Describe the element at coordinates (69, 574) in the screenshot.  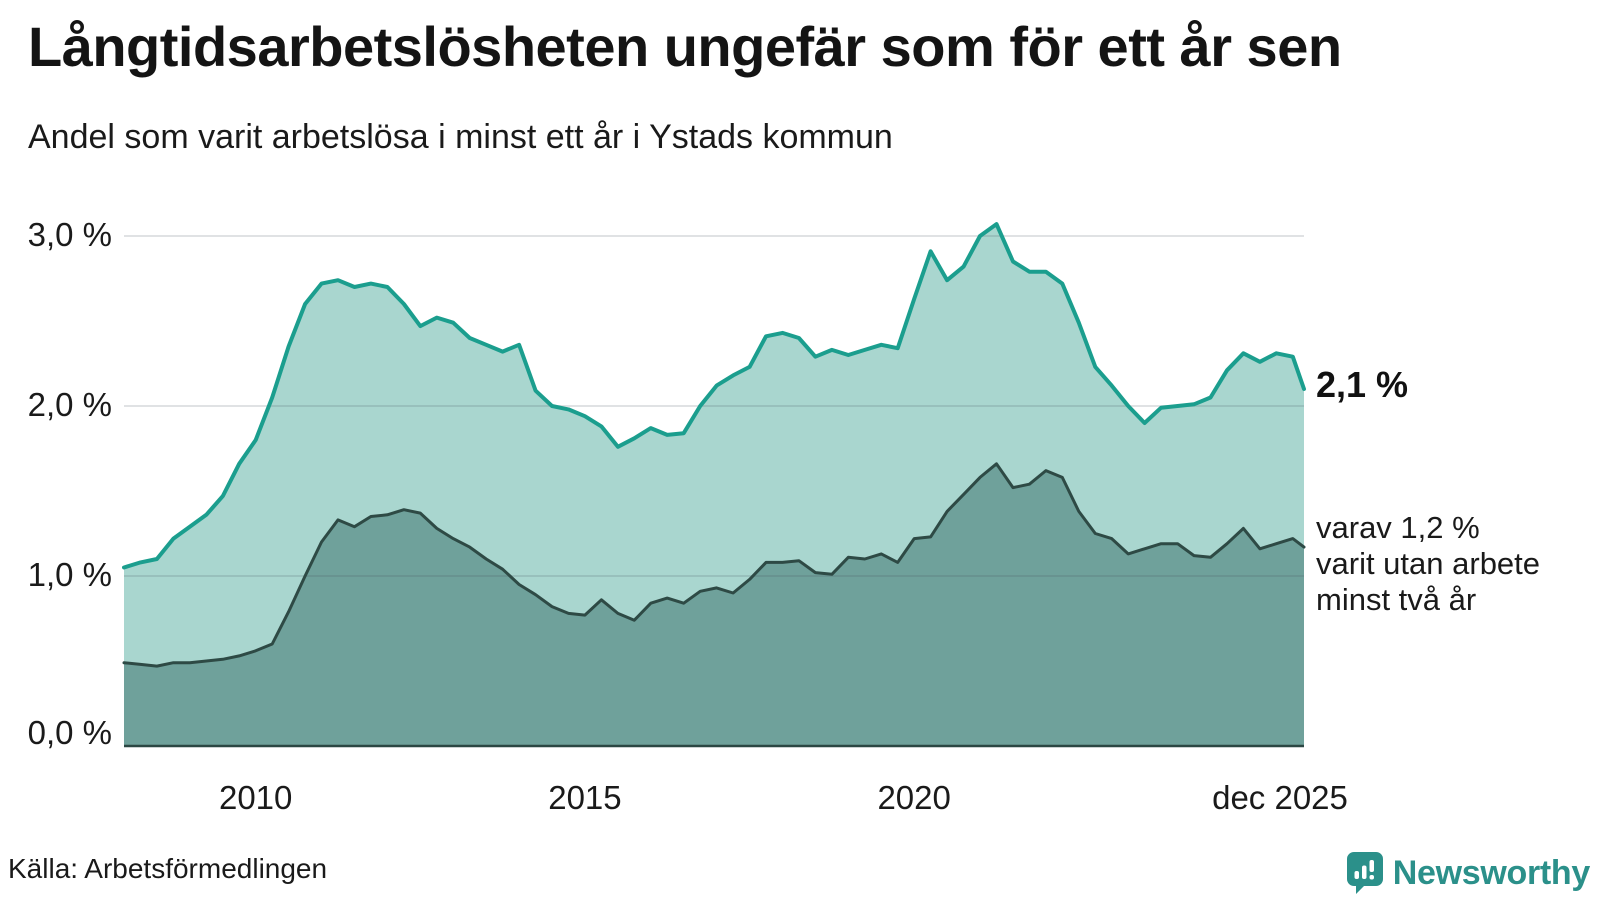
I see `y-axis-label-1: 1,0 %` at that location.